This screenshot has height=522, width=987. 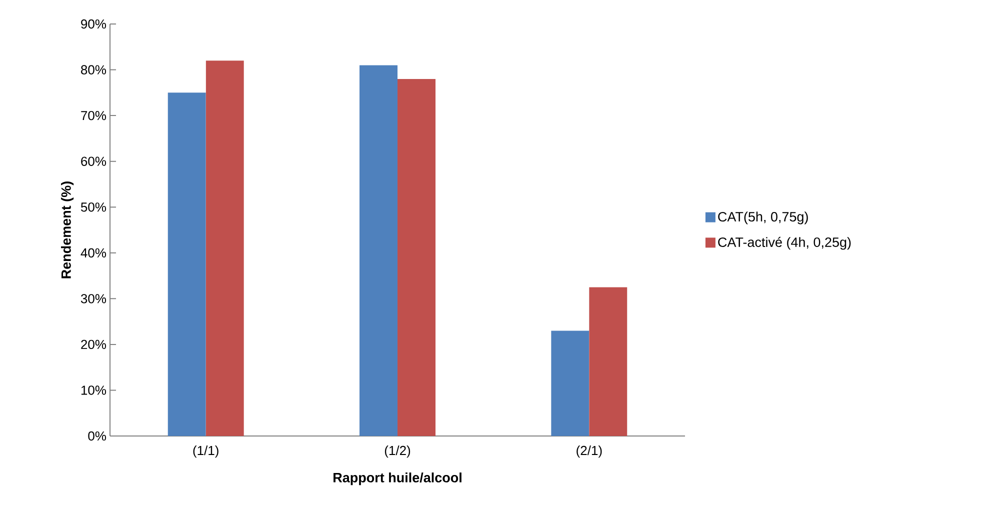 What do you see at coordinates (93, 390) in the screenshot?
I see `y-tick-label: 10%` at bounding box center [93, 390].